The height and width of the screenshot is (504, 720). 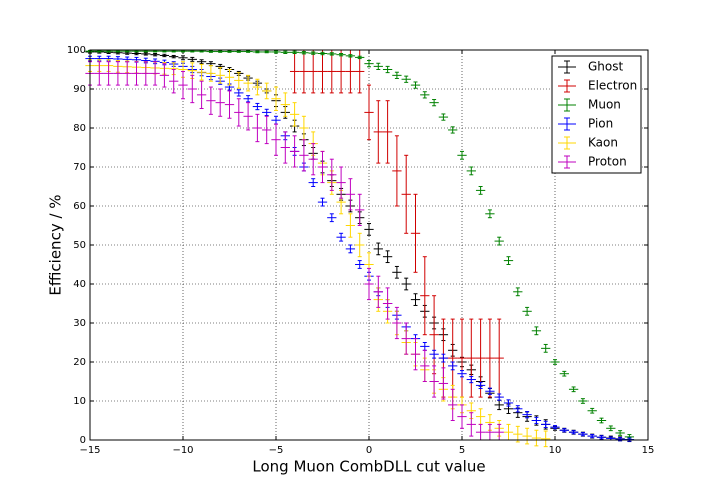 What do you see at coordinates (89, 450) in the screenshot?
I see `x-tick-label: −15` at bounding box center [89, 450].